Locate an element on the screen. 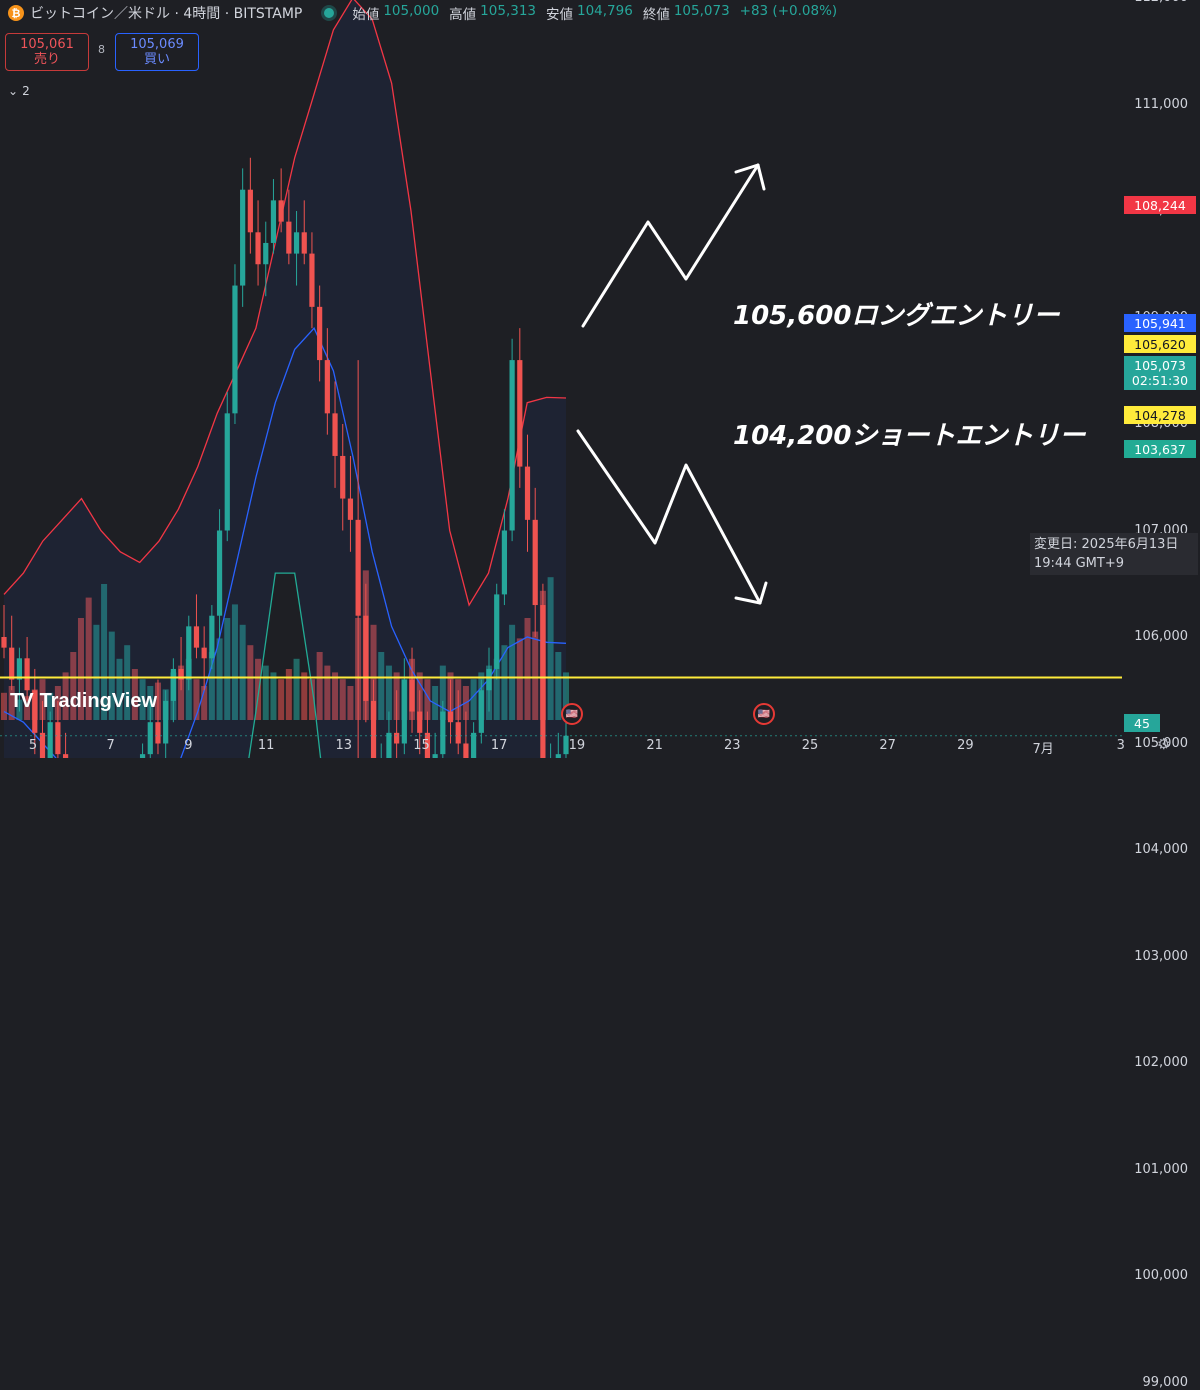  ohlc-label: 始値 is located at coordinates (366, 15).